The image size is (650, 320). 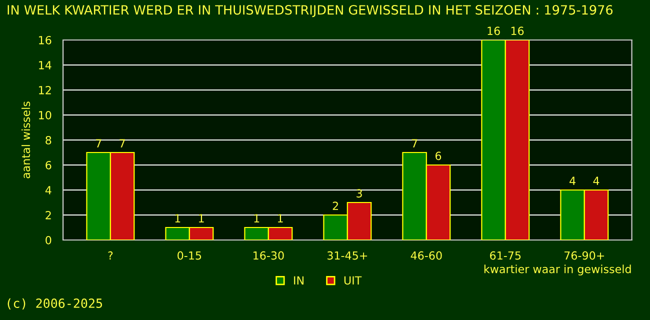 I want to click on data-label: 2, so click(x=335, y=206).